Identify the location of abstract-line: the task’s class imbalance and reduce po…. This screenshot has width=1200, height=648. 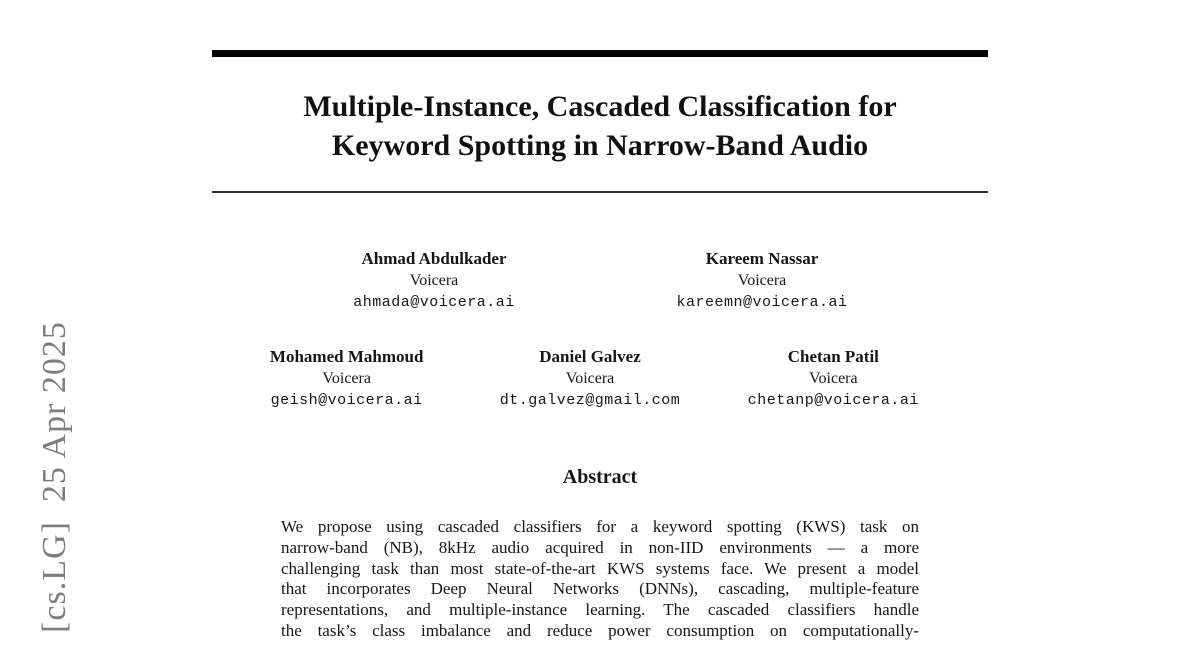
(600, 630).